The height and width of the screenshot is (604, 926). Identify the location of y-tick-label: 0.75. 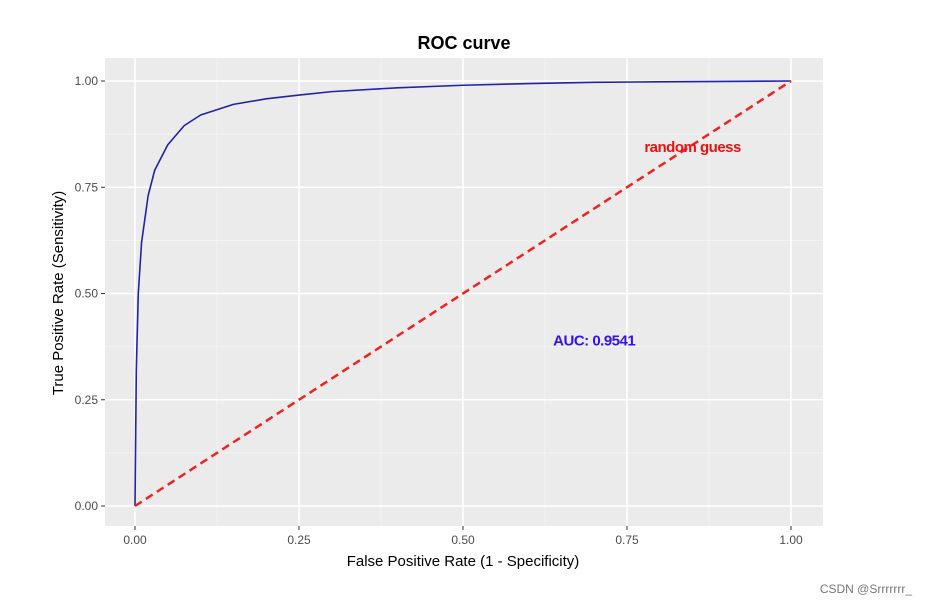
(87, 187).